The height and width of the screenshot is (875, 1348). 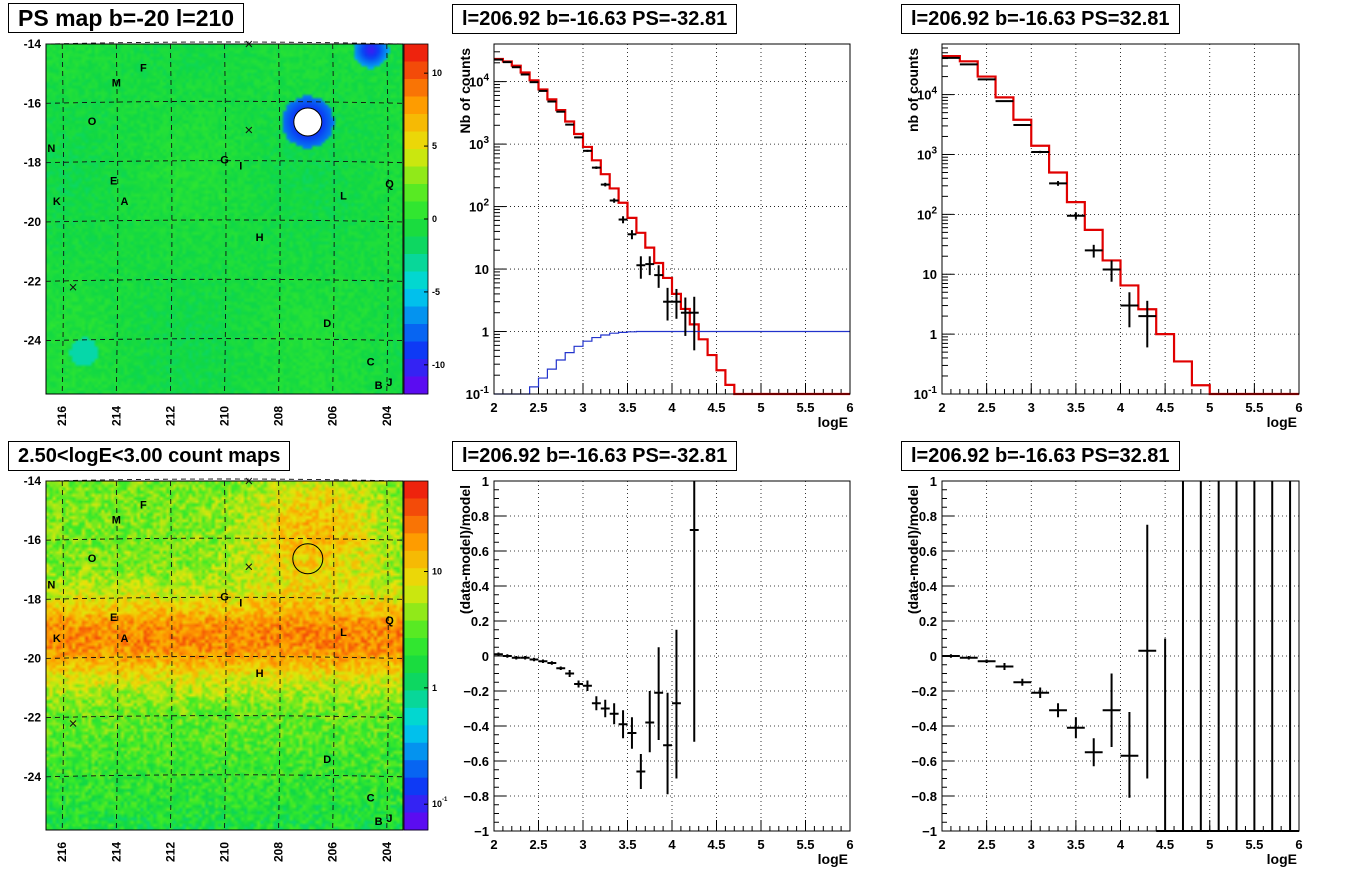 I want to click on title-spectrum-right: l=206.92 b=-16.63 PS=32.81, so click(x=1040, y=19).